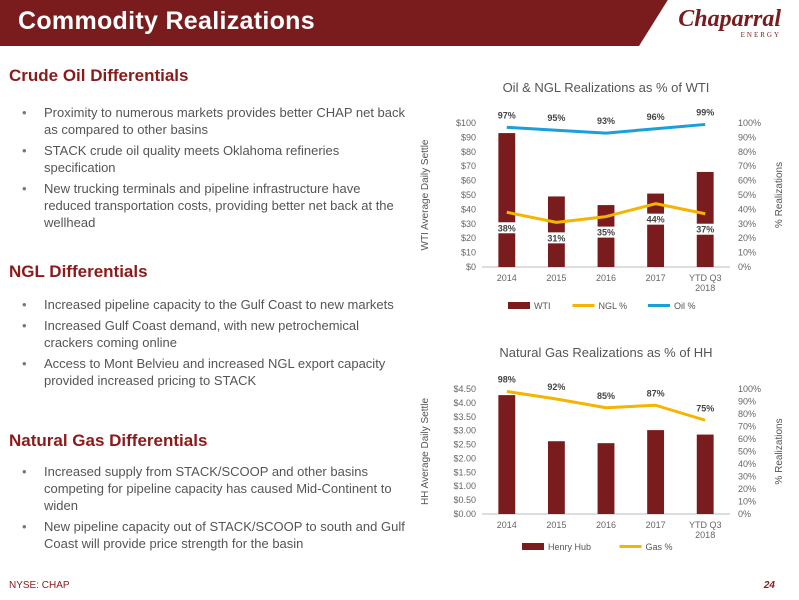 The height and width of the screenshot is (600, 799). I want to click on legend-label: WTI, so click(542, 306).